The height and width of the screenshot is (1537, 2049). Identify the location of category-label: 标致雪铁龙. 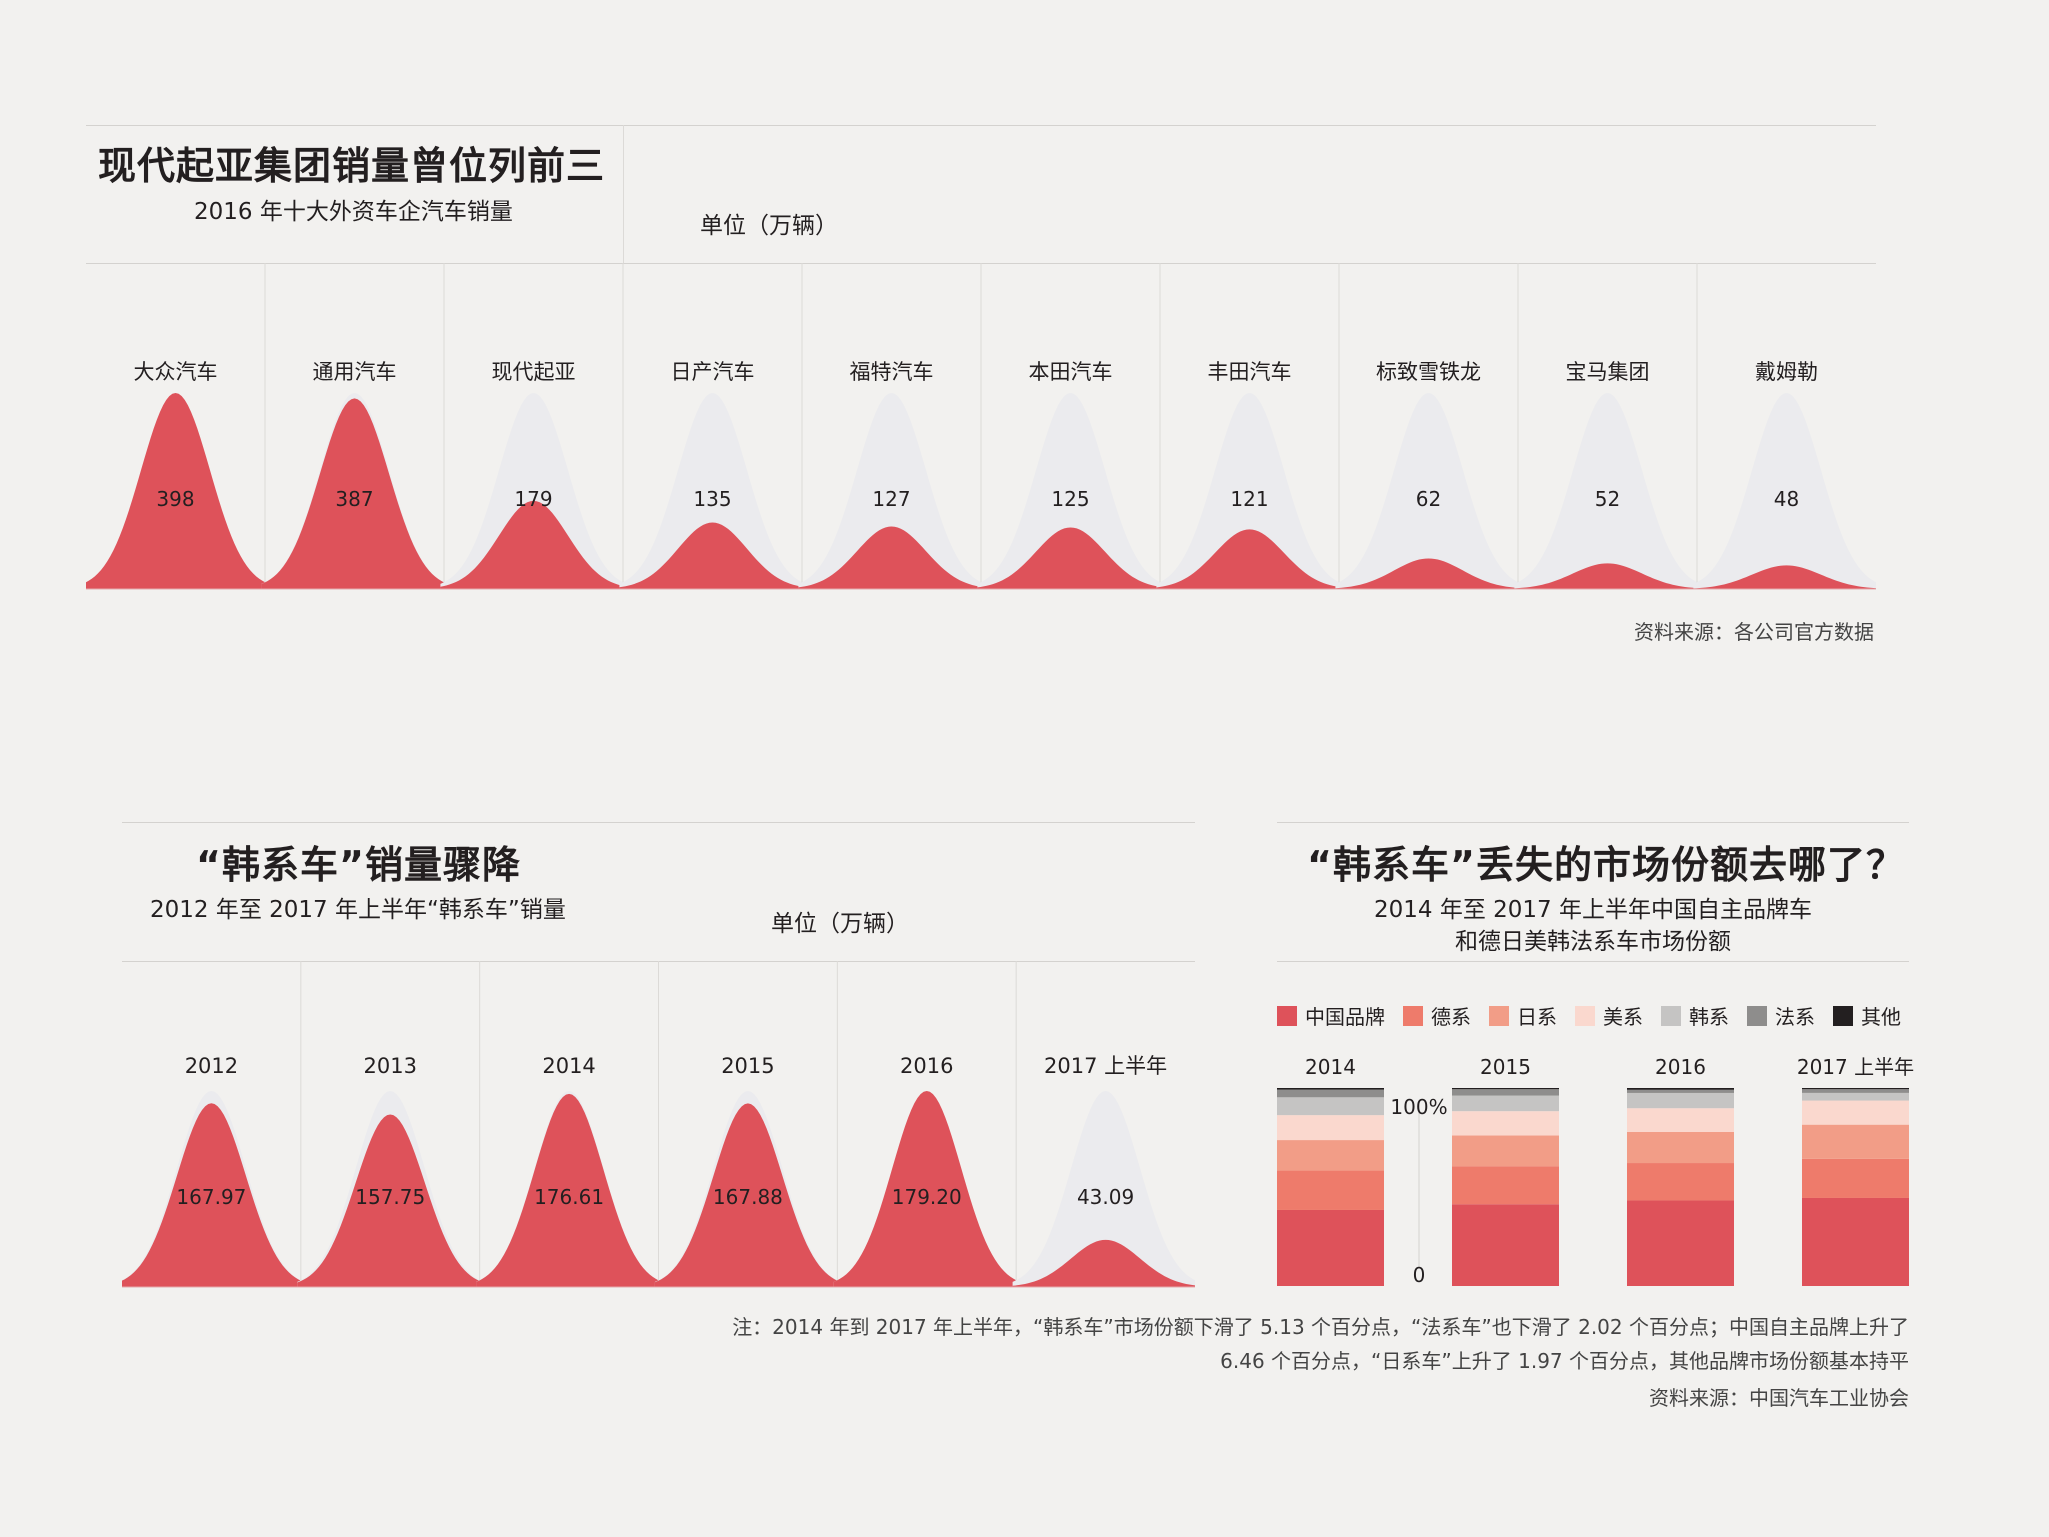
(1428, 372).